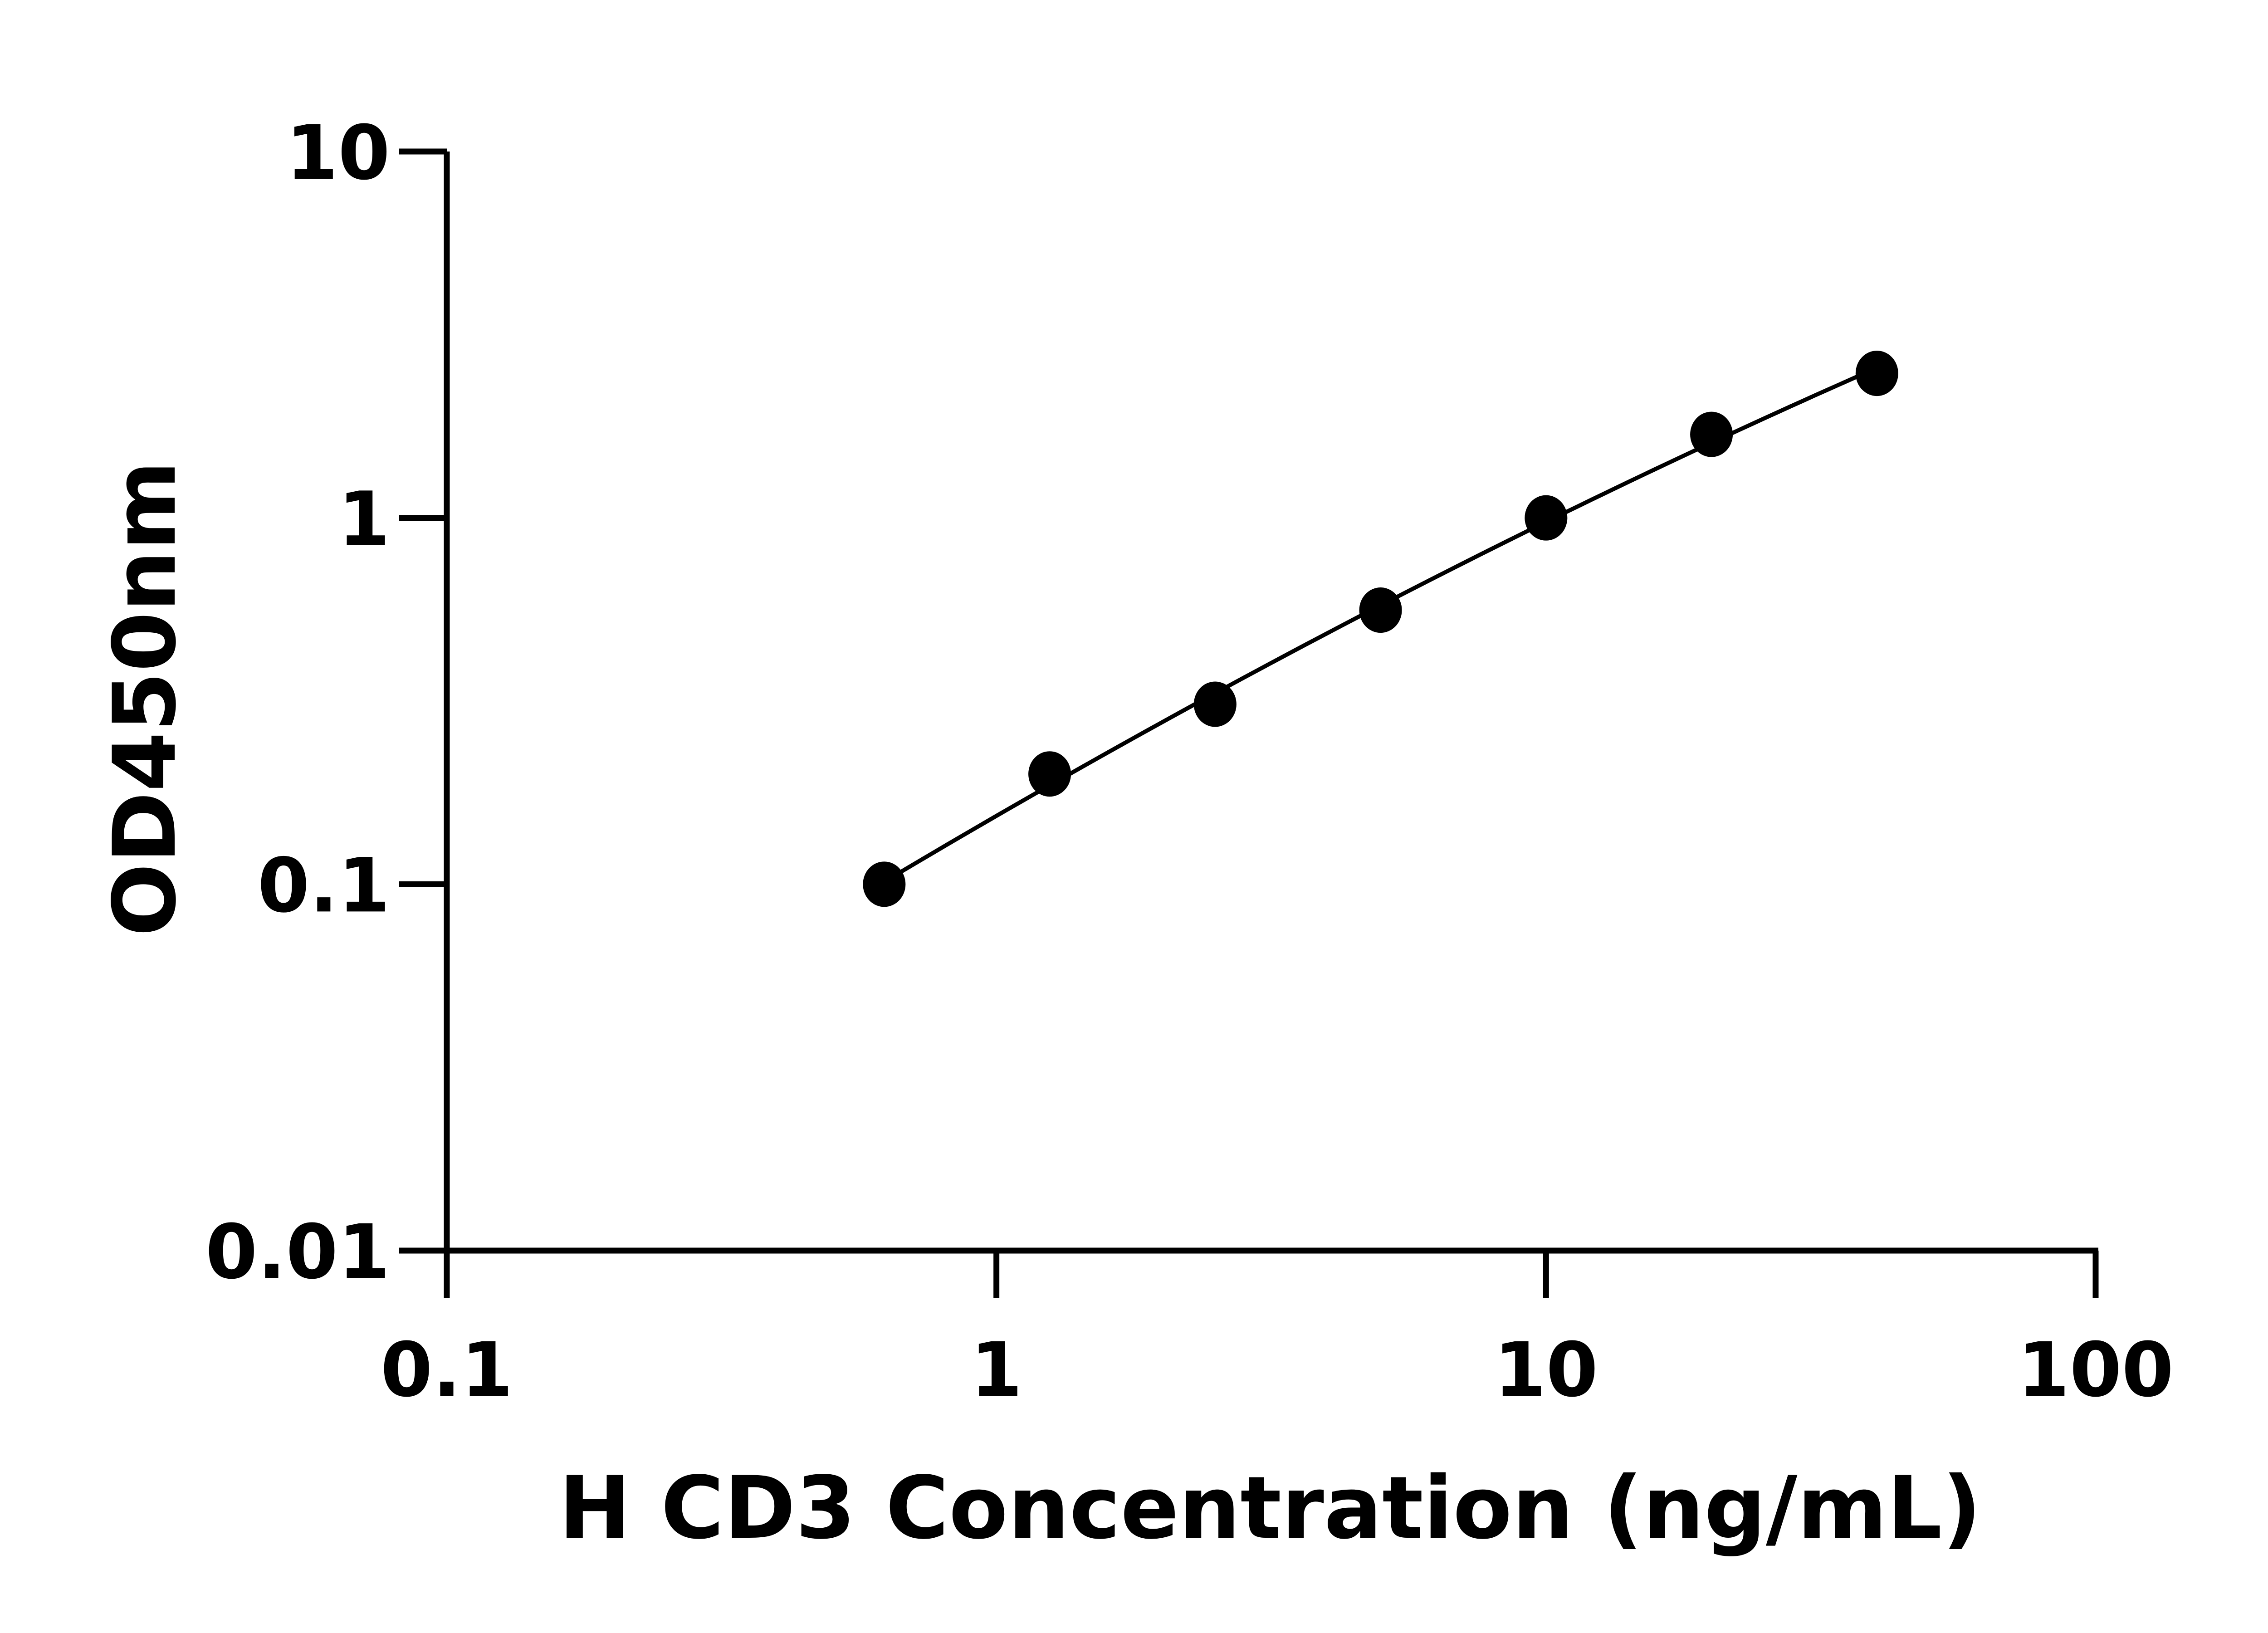 The width and height of the screenshot is (2268, 1633). Describe the element at coordinates (2096, 1369) in the screenshot. I see `x-tick-label: 100` at that location.